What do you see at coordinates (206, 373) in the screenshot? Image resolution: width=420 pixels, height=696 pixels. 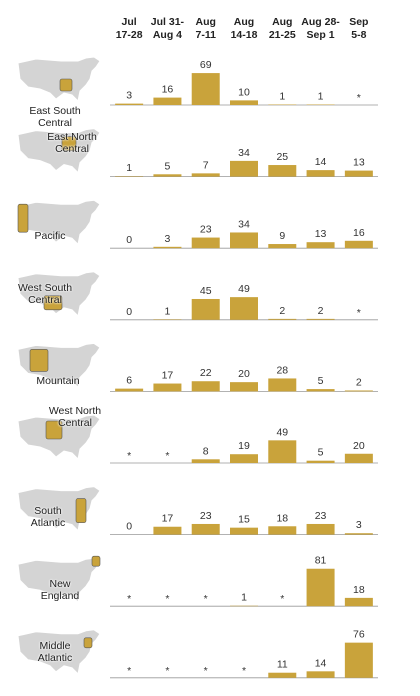 I see `value-label: 22` at bounding box center [206, 373].